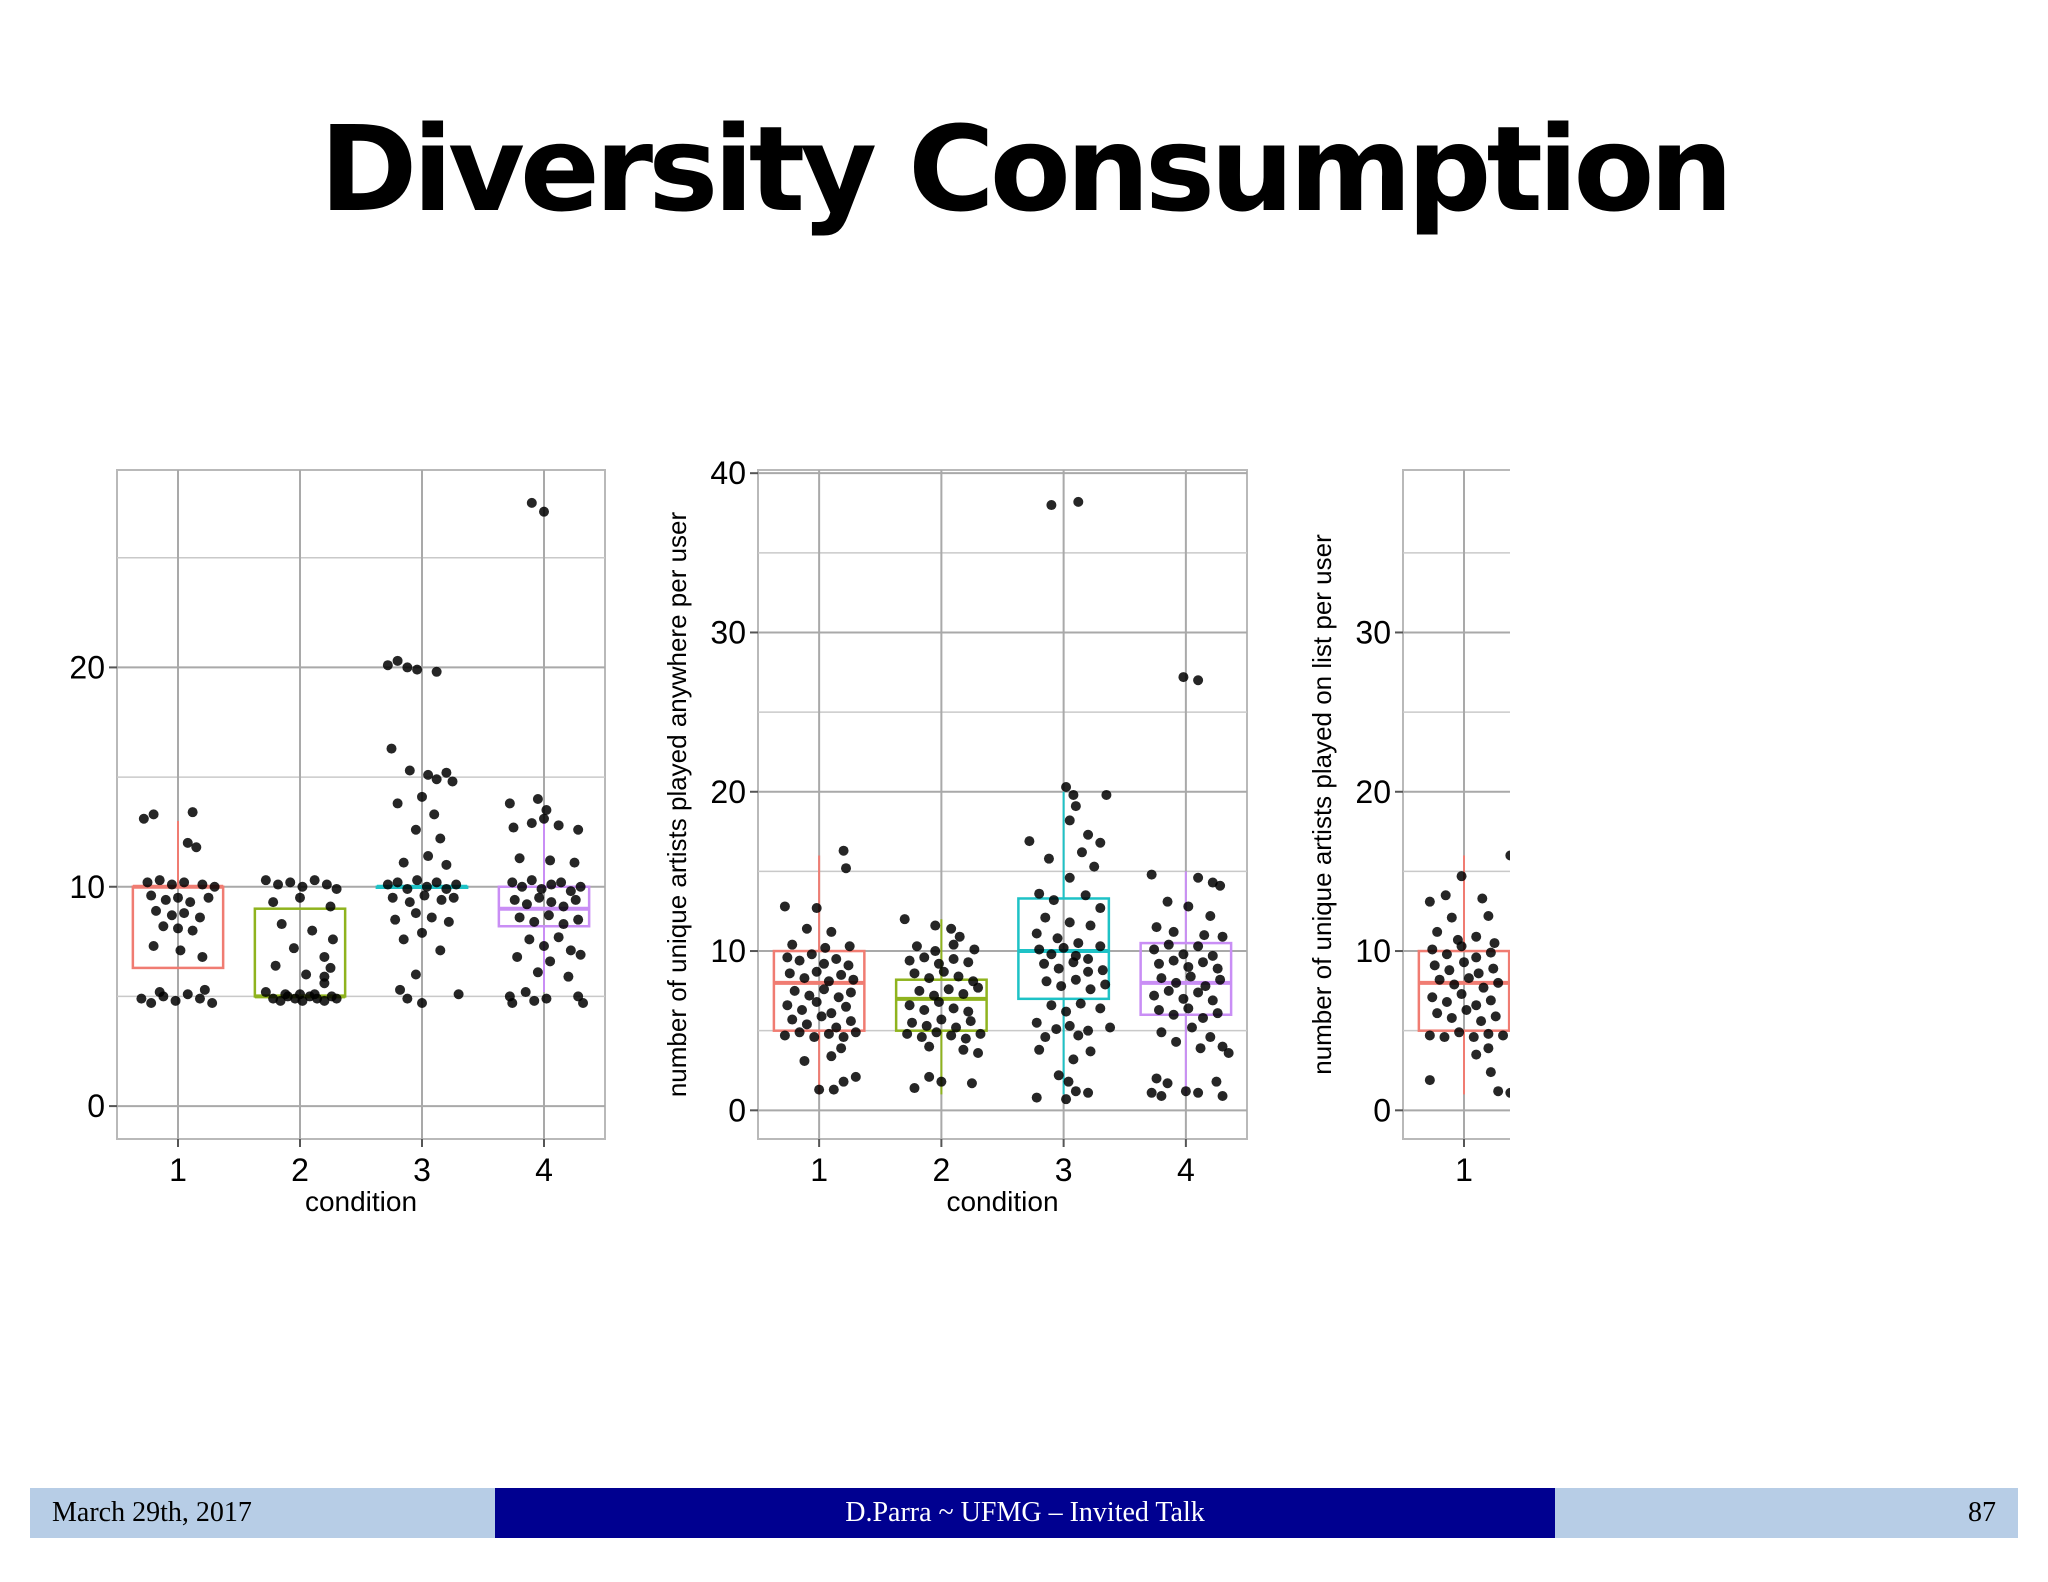 The height and width of the screenshot is (1582, 2048). Describe the element at coordinates (544, 1170) in the screenshot. I see `chart-1-x-tick-label: 4` at that location.